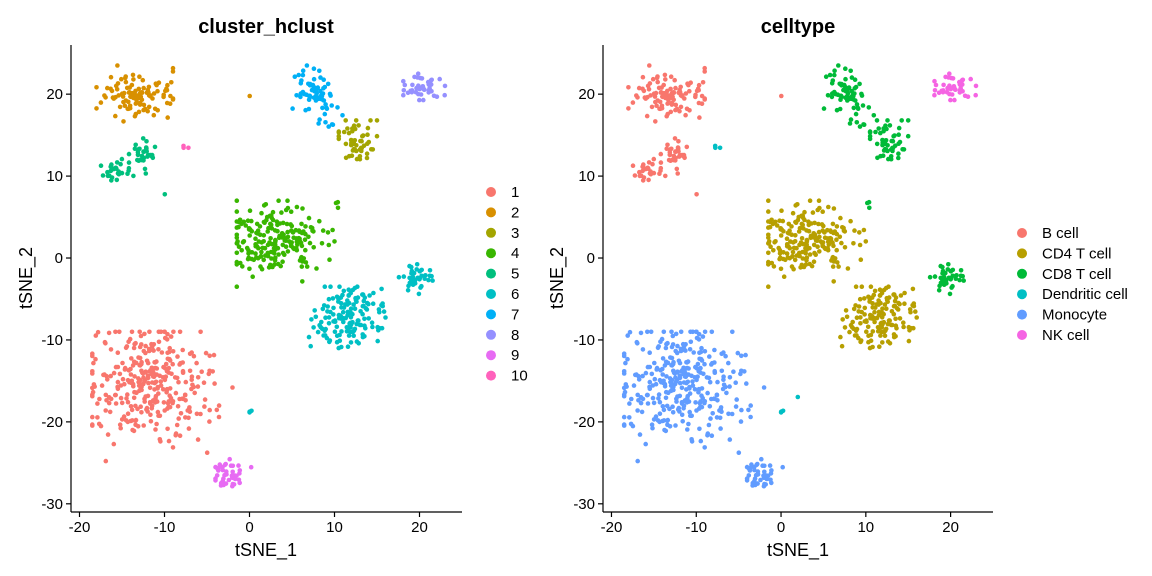  What do you see at coordinates (491, 253) in the screenshot?
I see `legend-swatch` at bounding box center [491, 253].